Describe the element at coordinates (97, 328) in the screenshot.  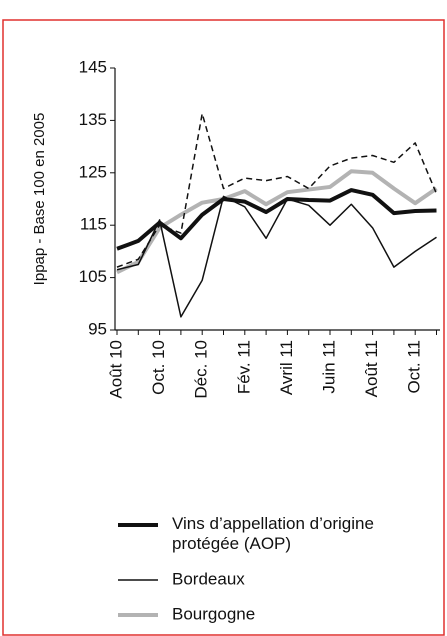
I see `y-tick-label: 95` at that location.